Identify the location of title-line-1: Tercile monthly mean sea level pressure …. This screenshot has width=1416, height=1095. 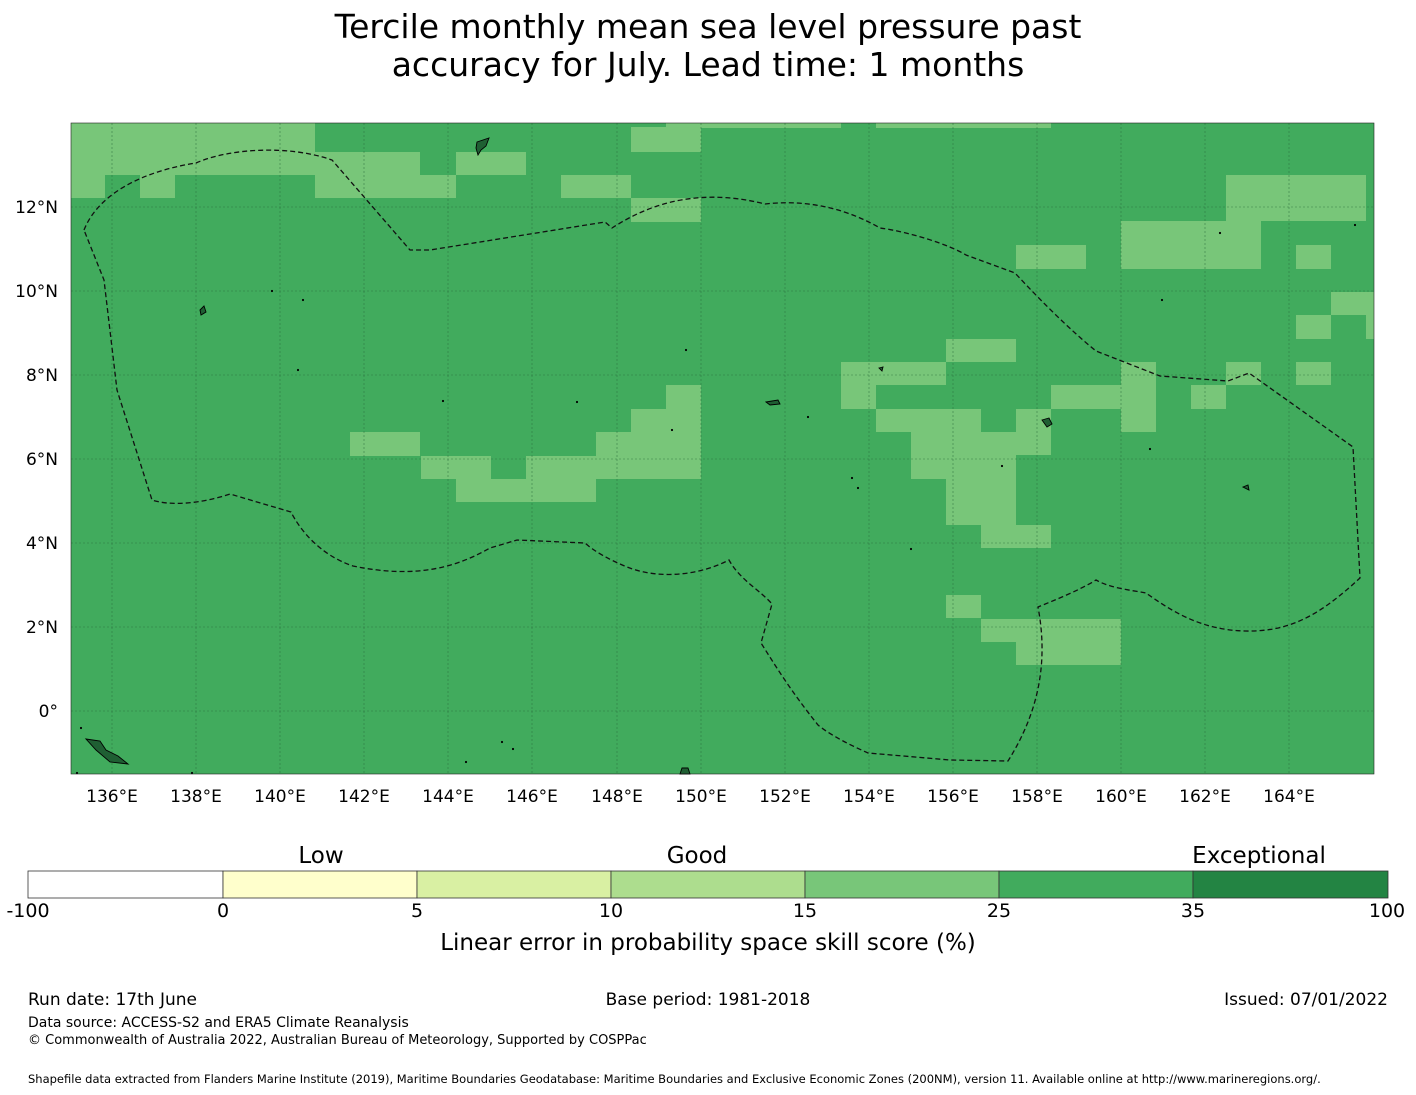
(708, 26).